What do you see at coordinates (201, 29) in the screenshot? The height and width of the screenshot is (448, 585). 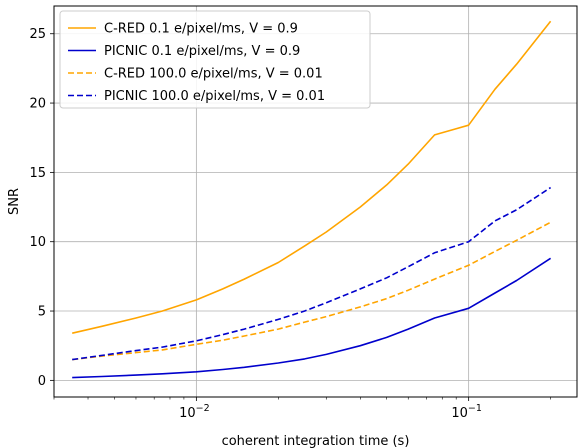 I see `legend-label: C-RED 0.1 e/pixel/ms, V = 0.9` at bounding box center [201, 29].